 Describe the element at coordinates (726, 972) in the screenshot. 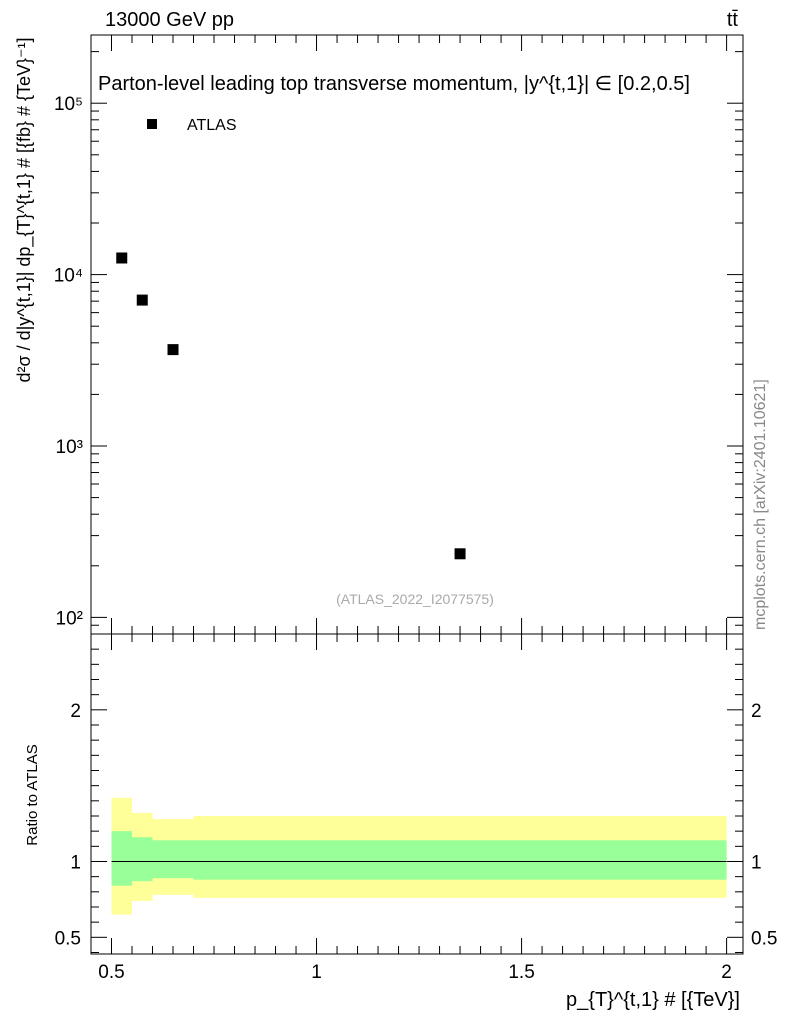

I see `x-tick-label: 2` at that location.